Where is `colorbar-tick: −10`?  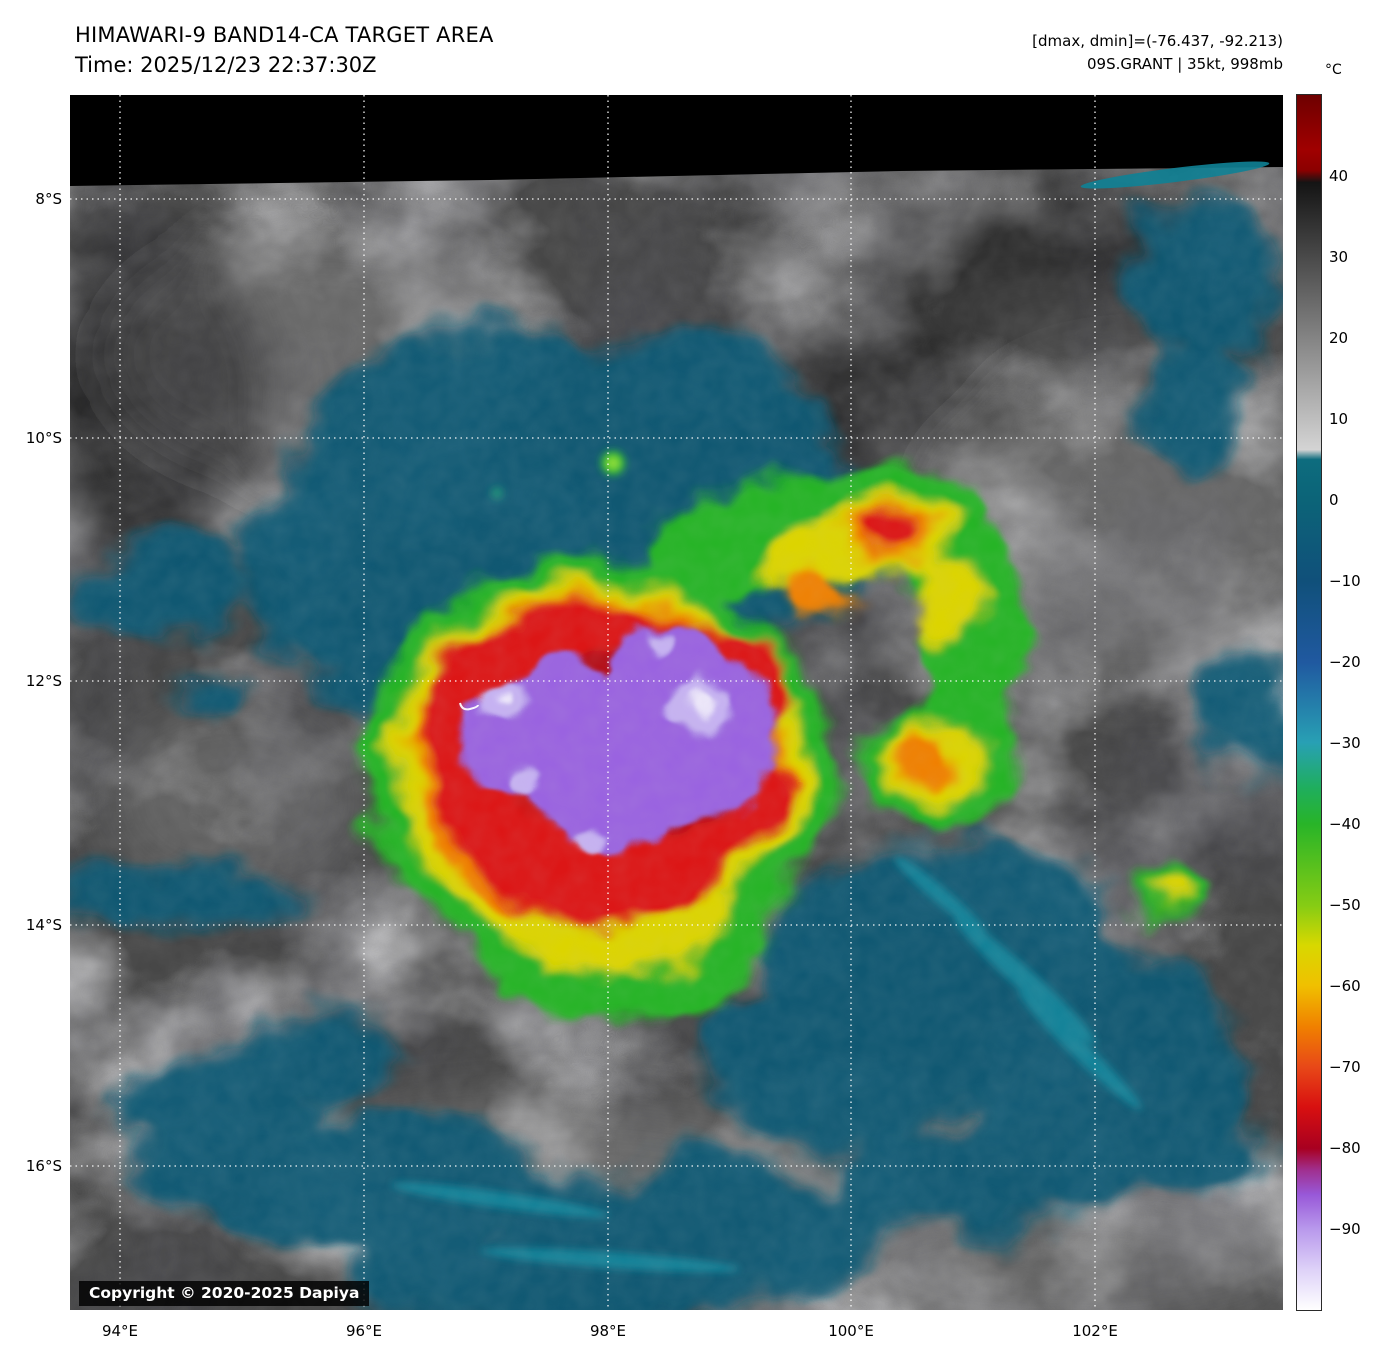 colorbar-tick: −10 is located at coordinates (1345, 581).